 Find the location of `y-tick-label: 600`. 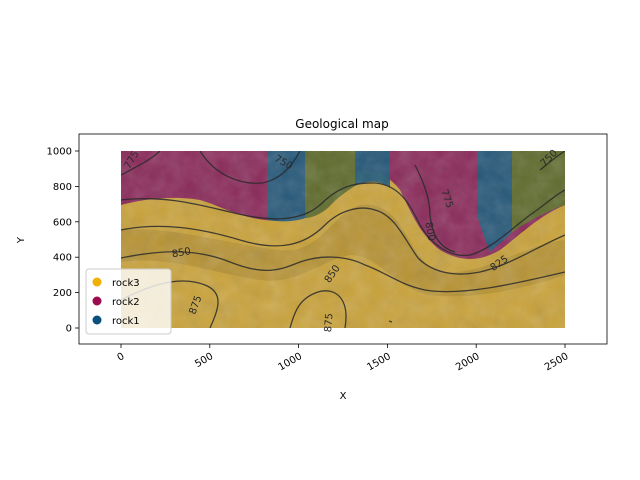

y-tick-label: 600 is located at coordinates (62, 222).